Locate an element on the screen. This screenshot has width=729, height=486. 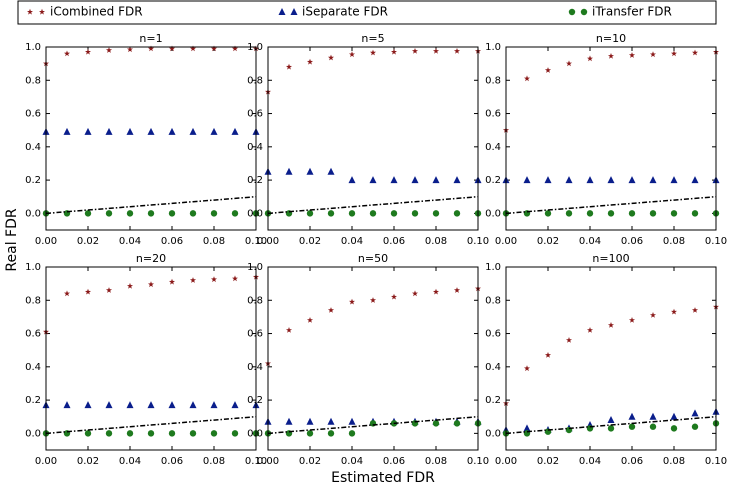
y-tick-label: 0.2 is located at coordinates (33, 400).